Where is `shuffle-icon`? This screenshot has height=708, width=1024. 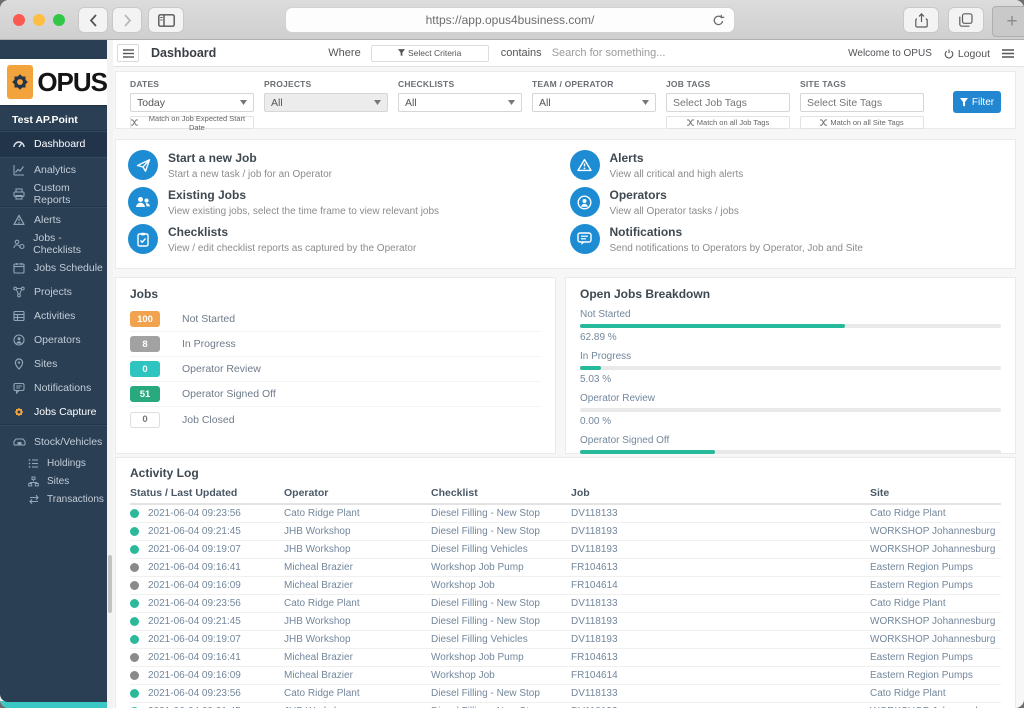 shuffle-icon is located at coordinates (690, 122).